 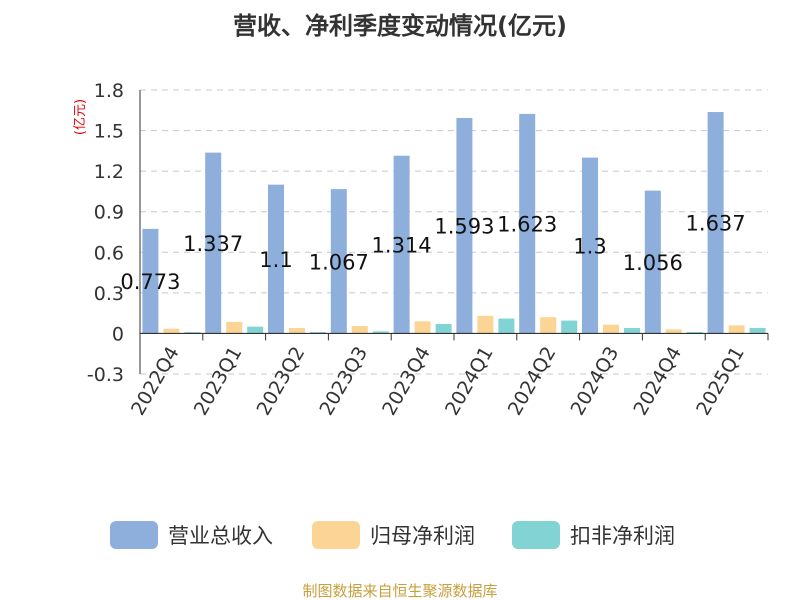 I want to click on y-tick-label: 1.2, so click(x=109, y=172).